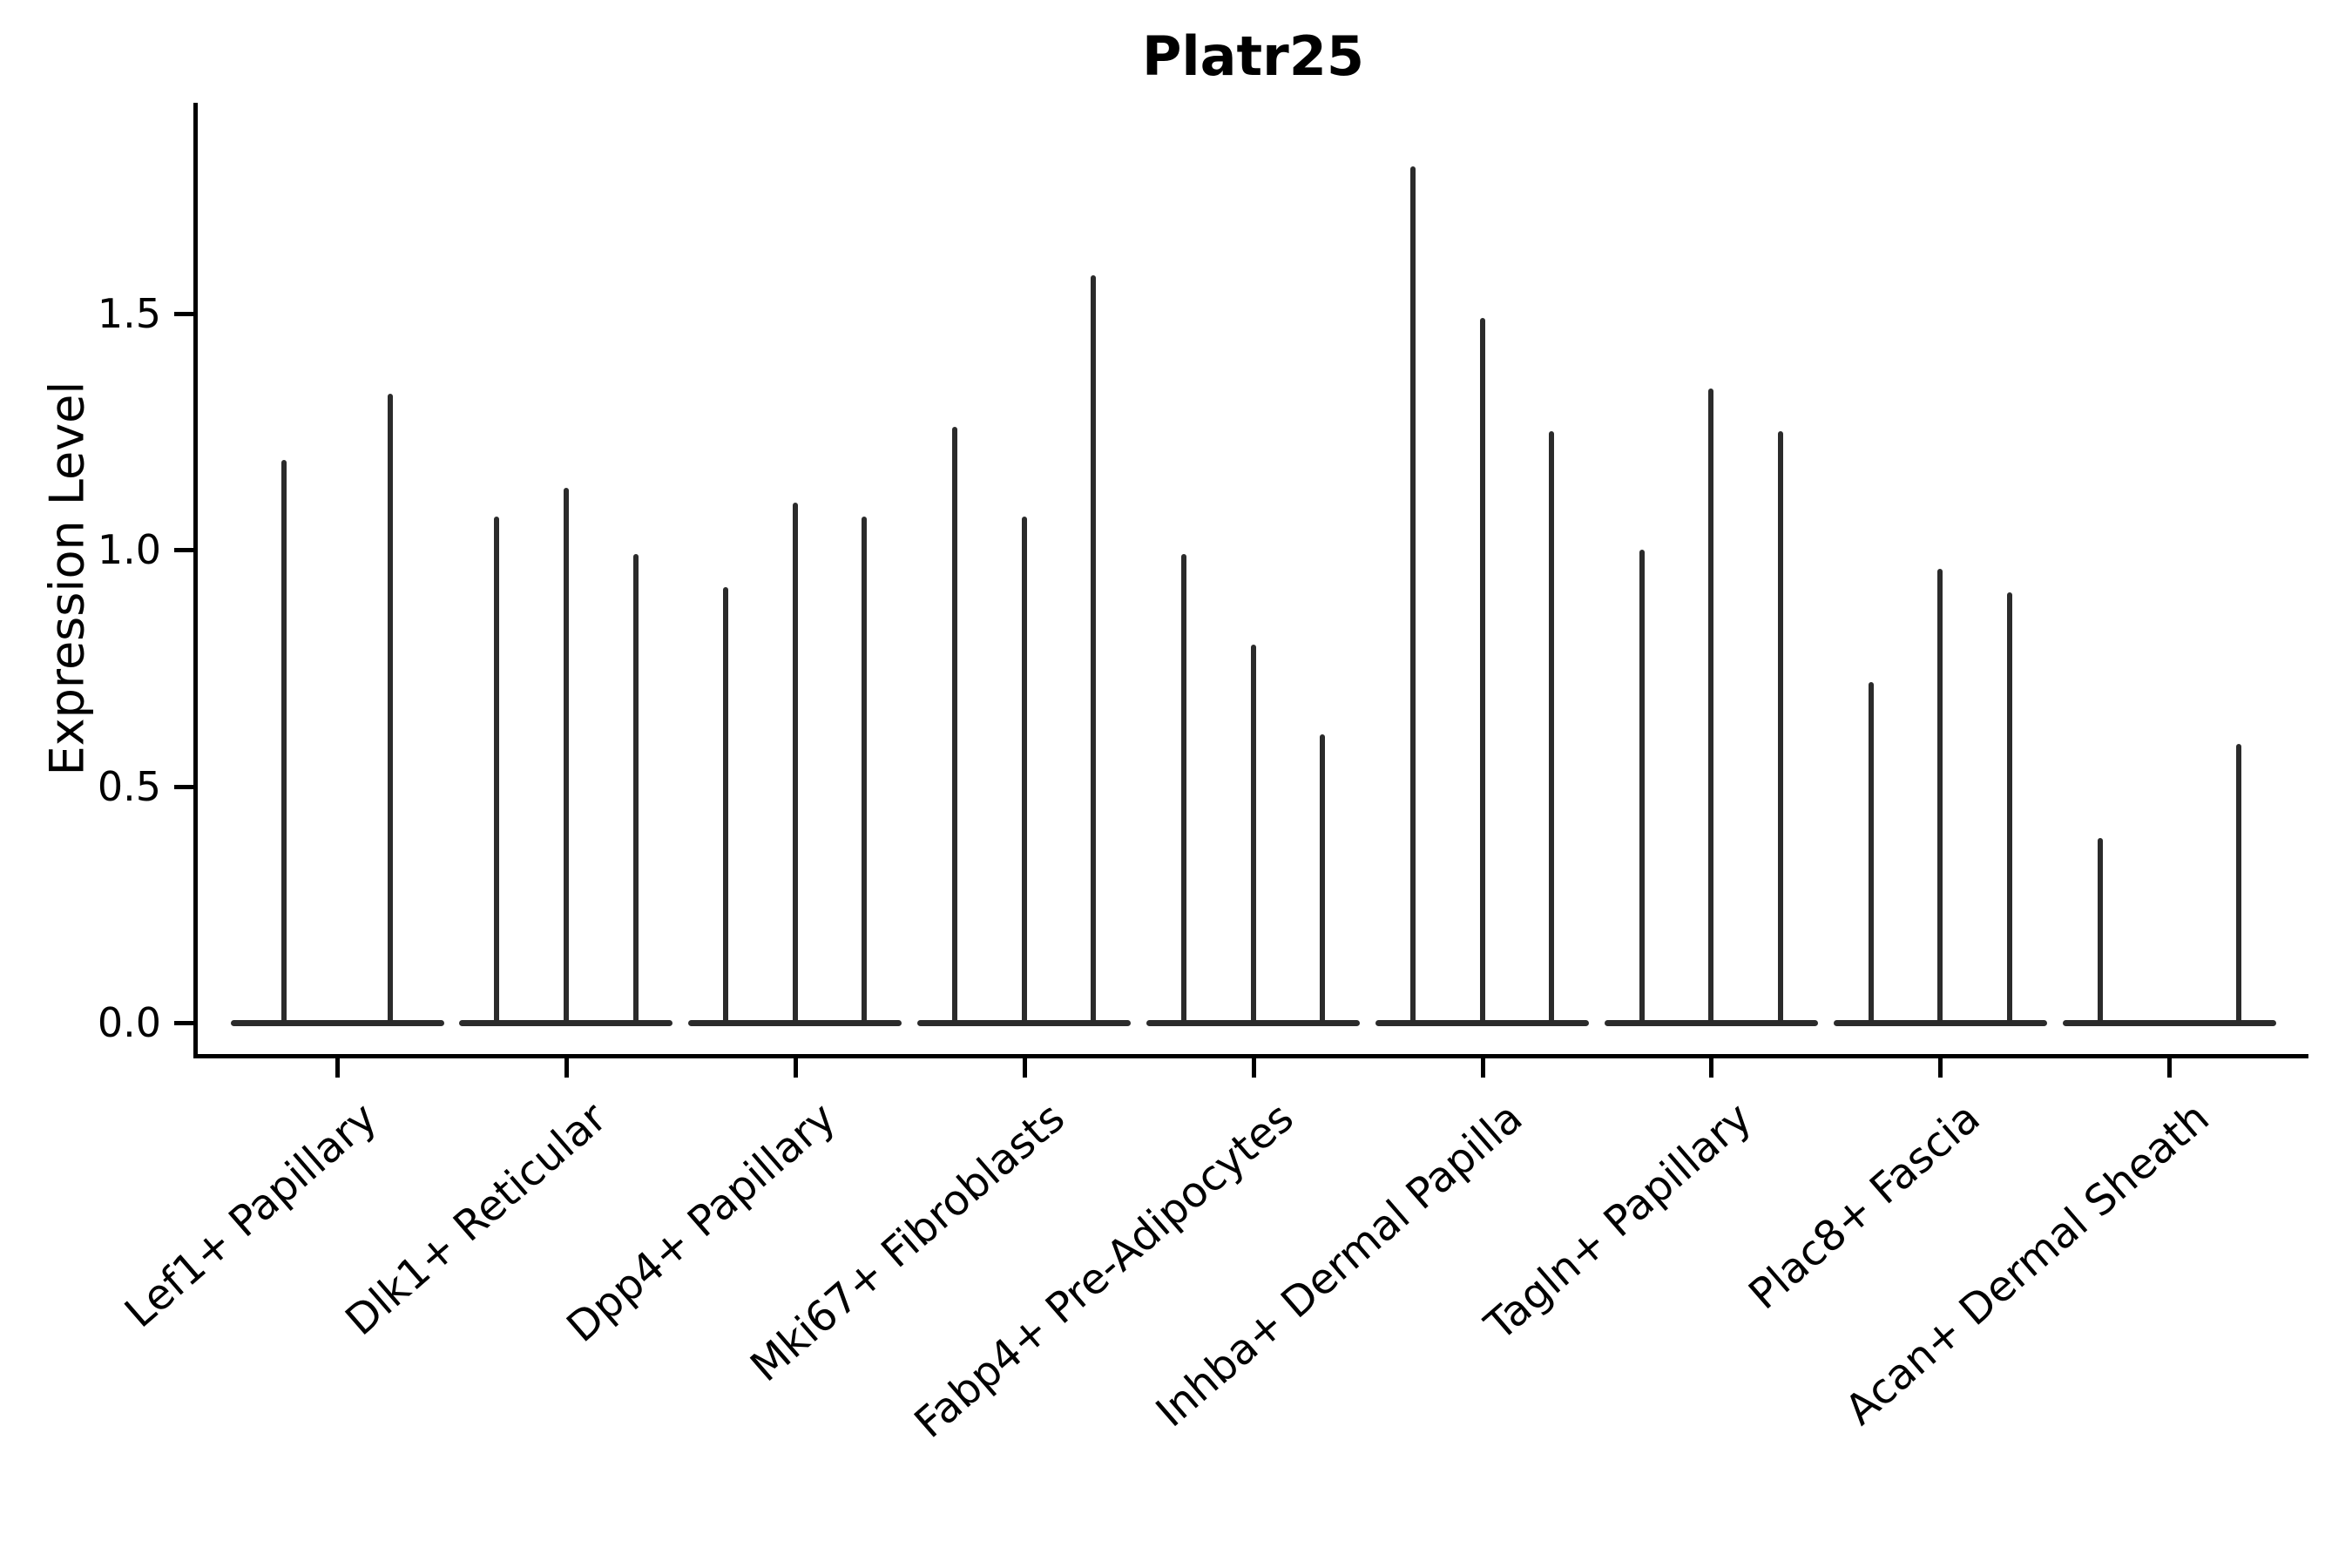 The image size is (2352, 1568). What do you see at coordinates (2028, 1264) in the screenshot?
I see `x-tick-label: Acan+ Dermal Sheath` at bounding box center [2028, 1264].